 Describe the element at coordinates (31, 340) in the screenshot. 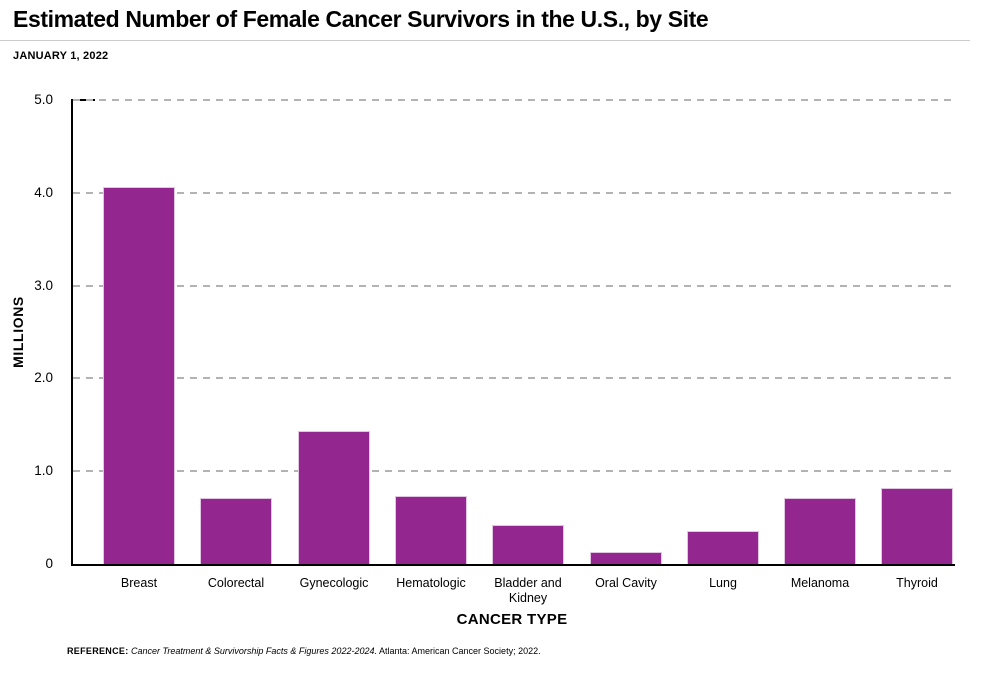

I see `y-tick-labels: 0 1.0 2.0 3.0 4.0 5.0` at that location.